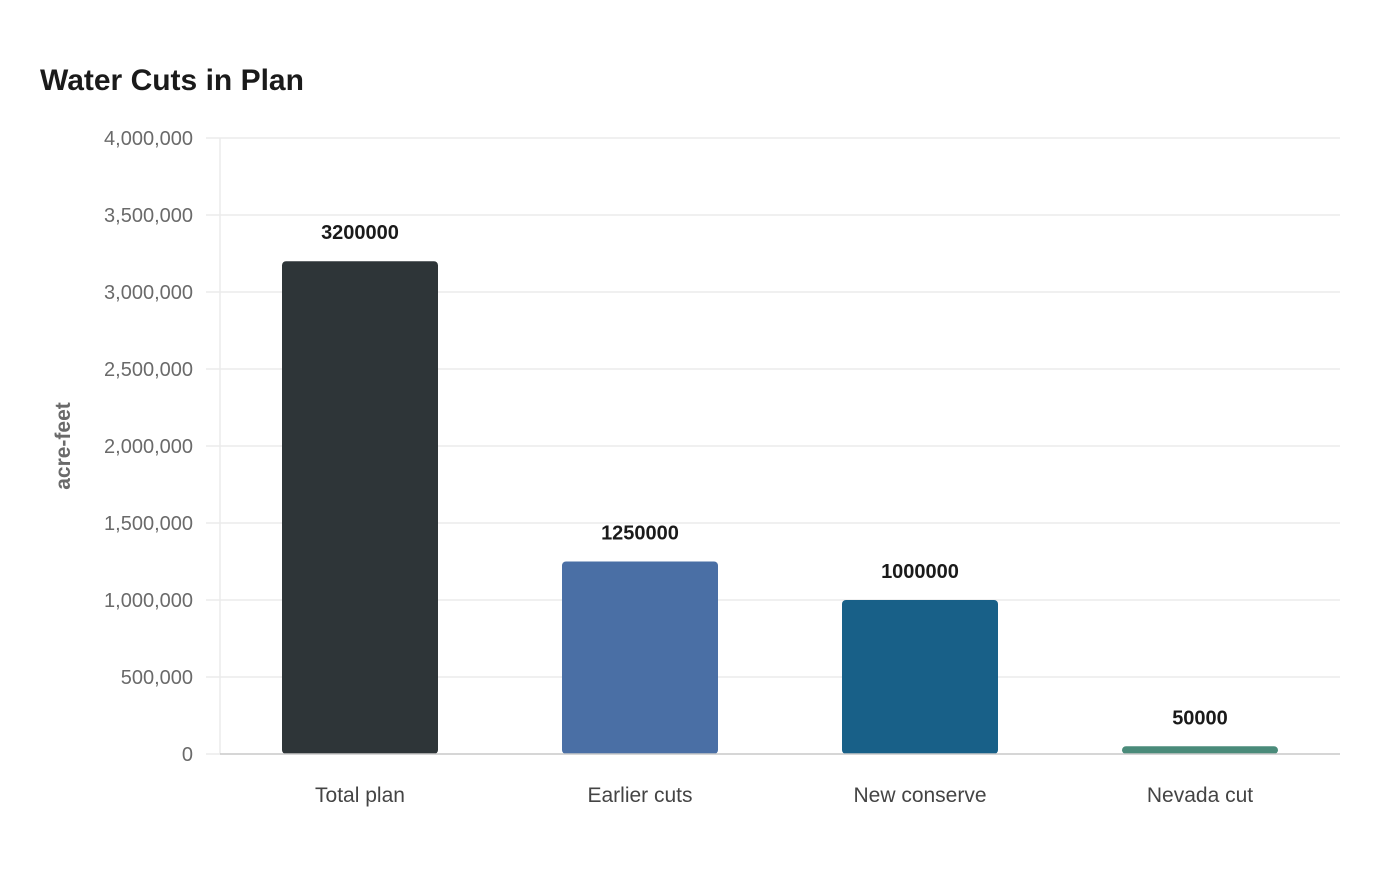  Describe the element at coordinates (1200, 795) in the screenshot. I see `x-tick-label: Nevada cut` at that location.